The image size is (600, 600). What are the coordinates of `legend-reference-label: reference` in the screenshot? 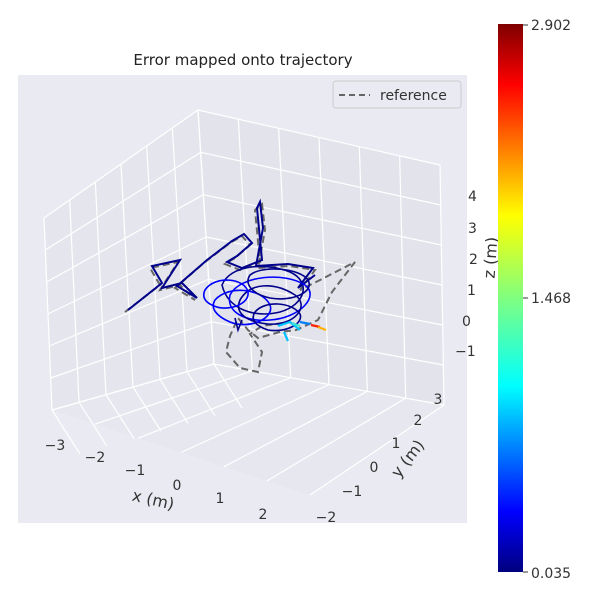 It's located at (413, 96).